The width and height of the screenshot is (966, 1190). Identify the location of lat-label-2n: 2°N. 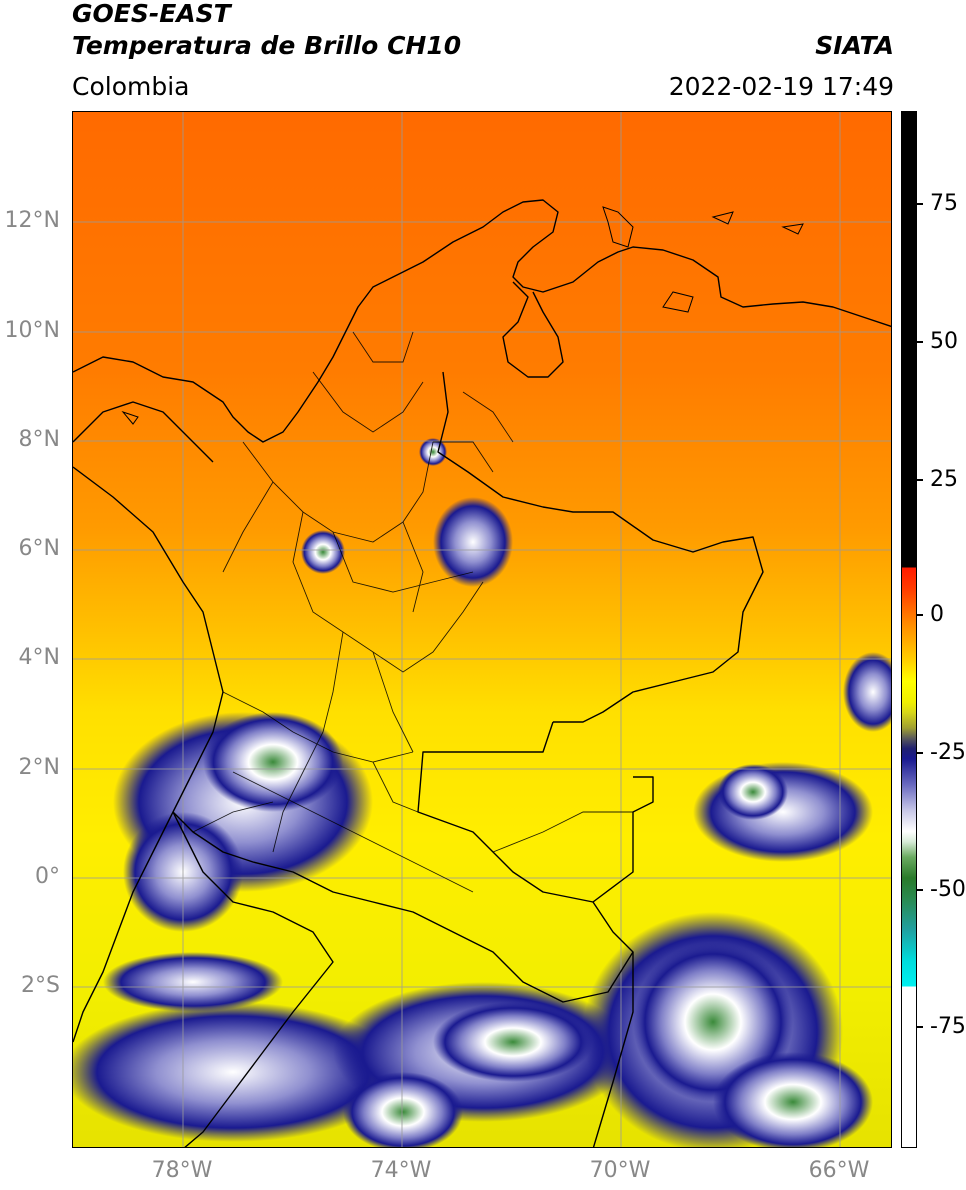
(39, 767).